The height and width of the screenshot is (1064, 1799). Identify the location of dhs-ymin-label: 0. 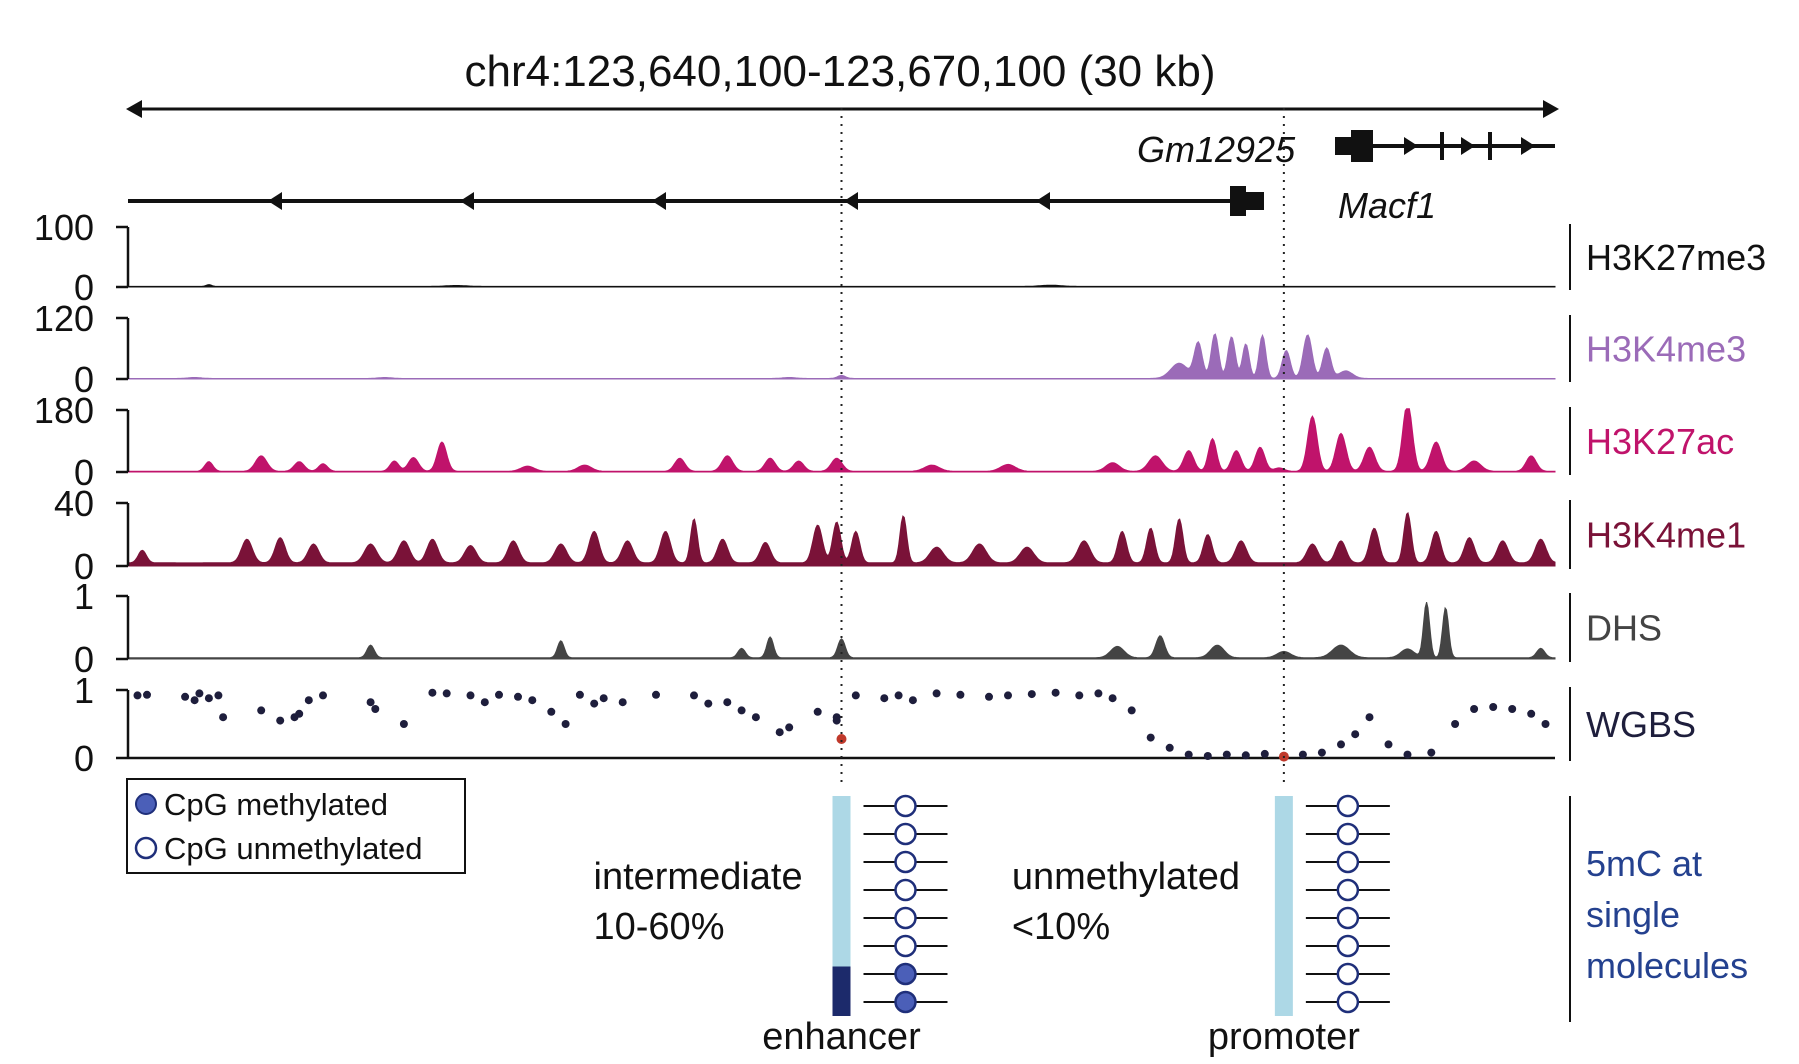
(84, 659).